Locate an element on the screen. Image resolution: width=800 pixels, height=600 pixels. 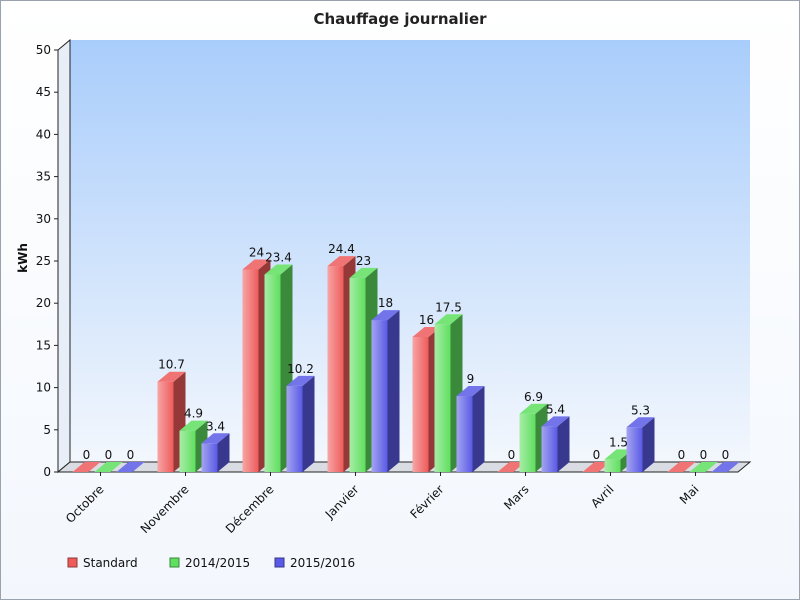
x-tick-label: Mai is located at coordinates (689, 494).